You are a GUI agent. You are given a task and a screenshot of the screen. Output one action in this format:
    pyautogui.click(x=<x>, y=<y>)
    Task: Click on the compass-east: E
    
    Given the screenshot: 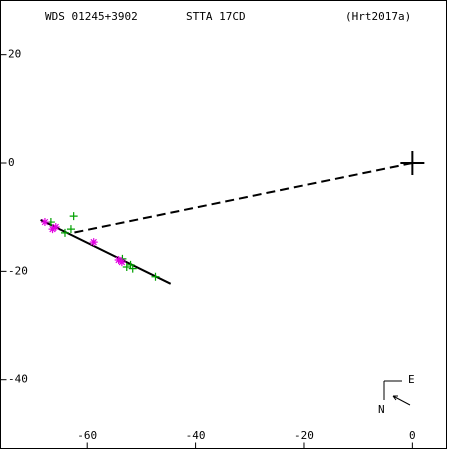 What is the action you would take?
    pyautogui.click(x=411, y=379)
    